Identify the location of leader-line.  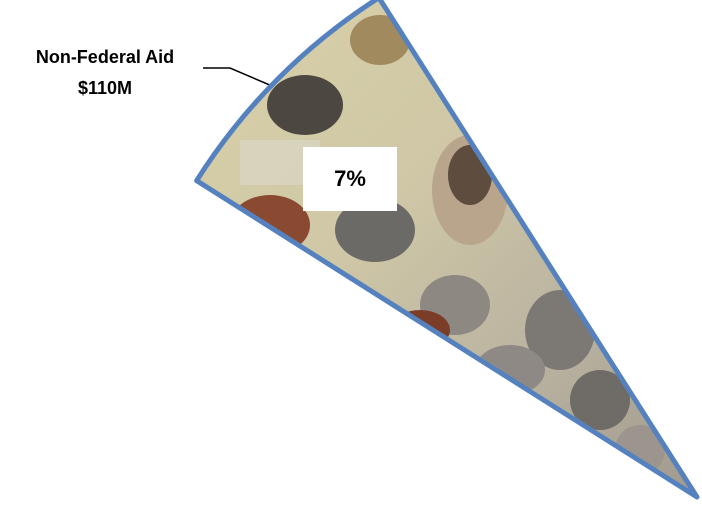
(238, 77).